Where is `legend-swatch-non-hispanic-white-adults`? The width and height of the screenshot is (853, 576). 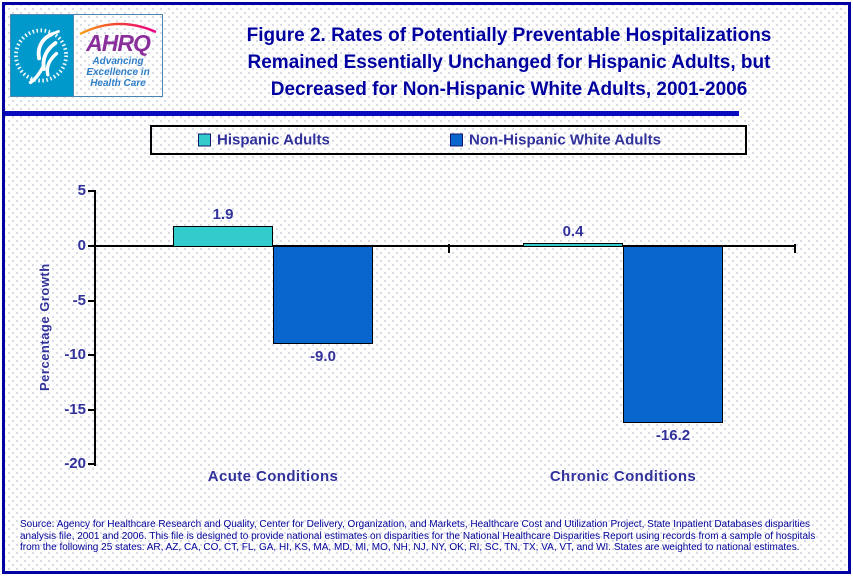 legend-swatch-non-hispanic-white-adults is located at coordinates (456, 140).